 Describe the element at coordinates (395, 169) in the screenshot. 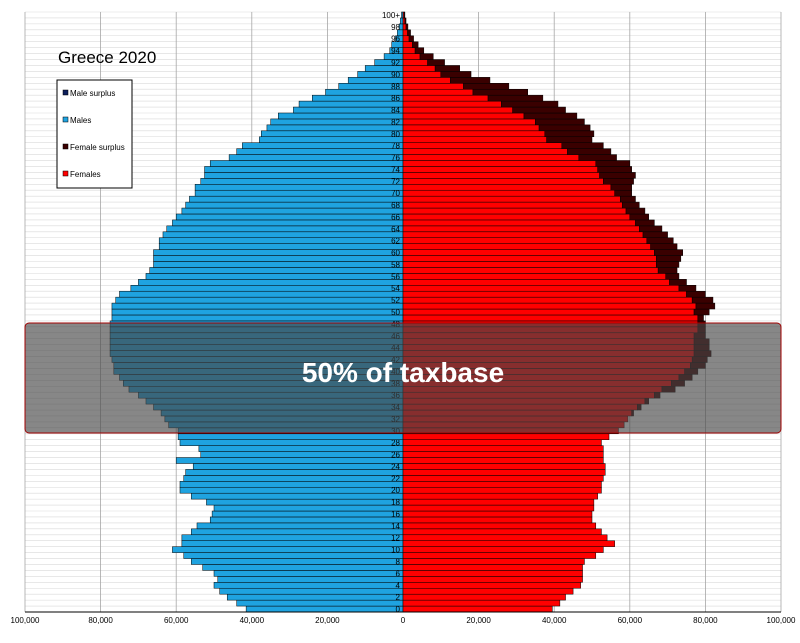

I see `y-tick-label: 74` at that location.